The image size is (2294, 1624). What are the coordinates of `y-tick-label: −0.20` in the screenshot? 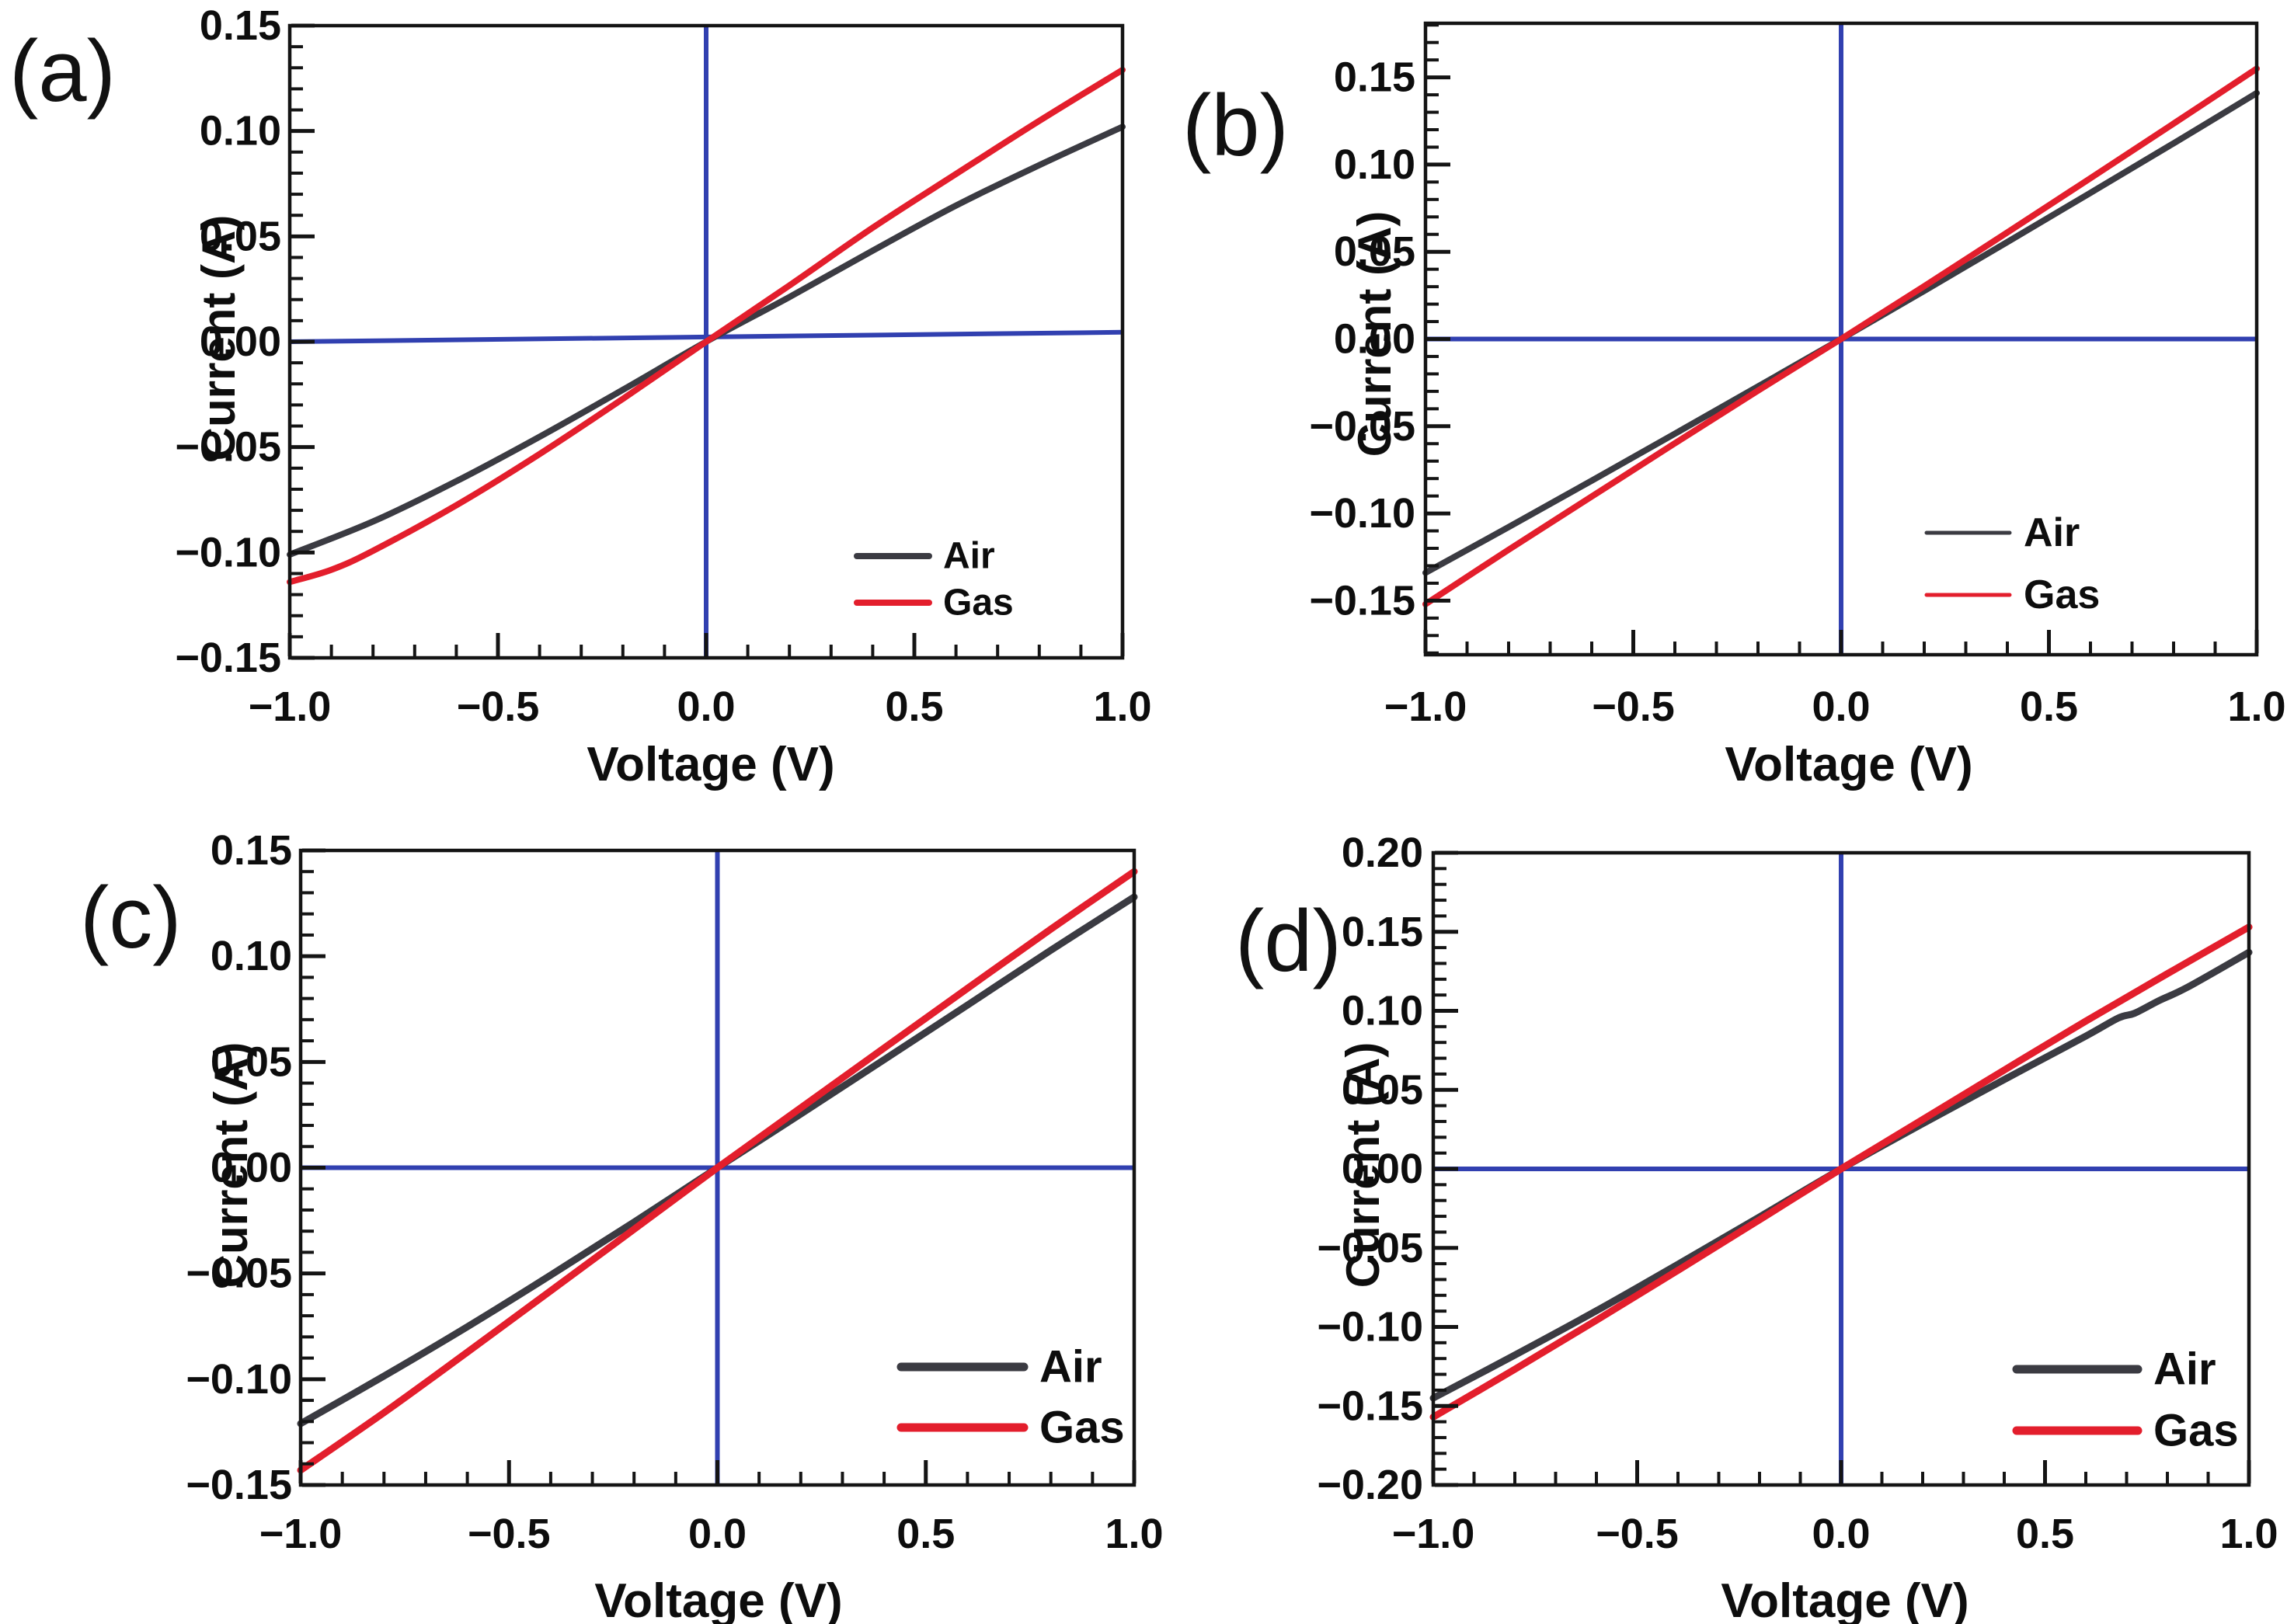 It's located at (1370, 1485).